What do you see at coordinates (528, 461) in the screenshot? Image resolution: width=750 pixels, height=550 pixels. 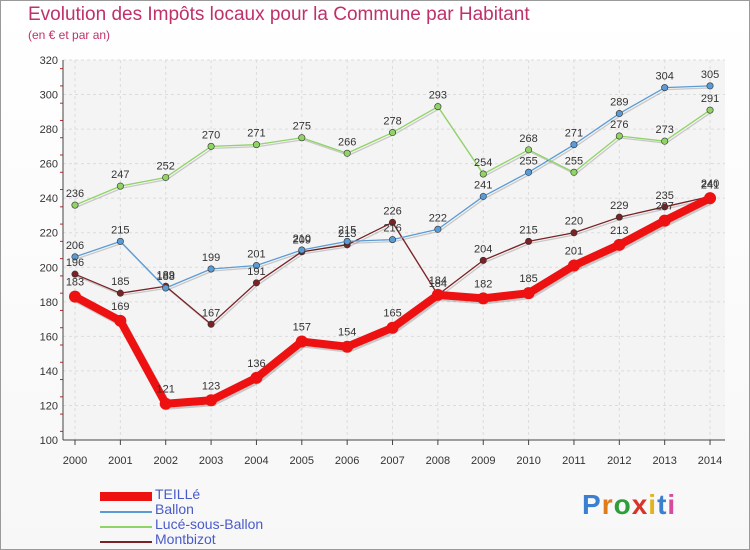 I see `x-tick-label: 2010` at bounding box center [528, 461].